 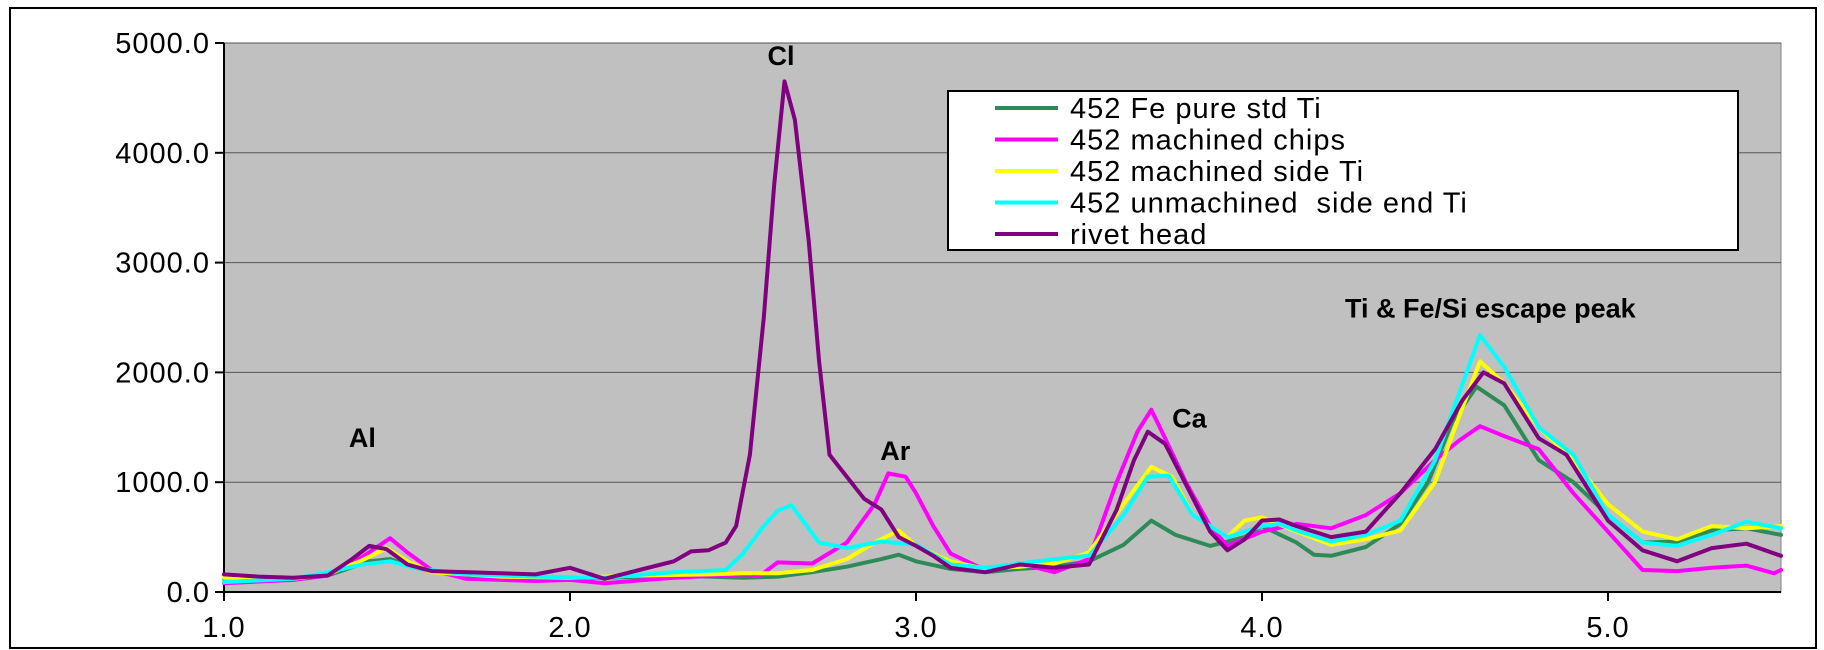 What do you see at coordinates (781, 56) in the screenshot?
I see `annotation-label: Cl` at bounding box center [781, 56].